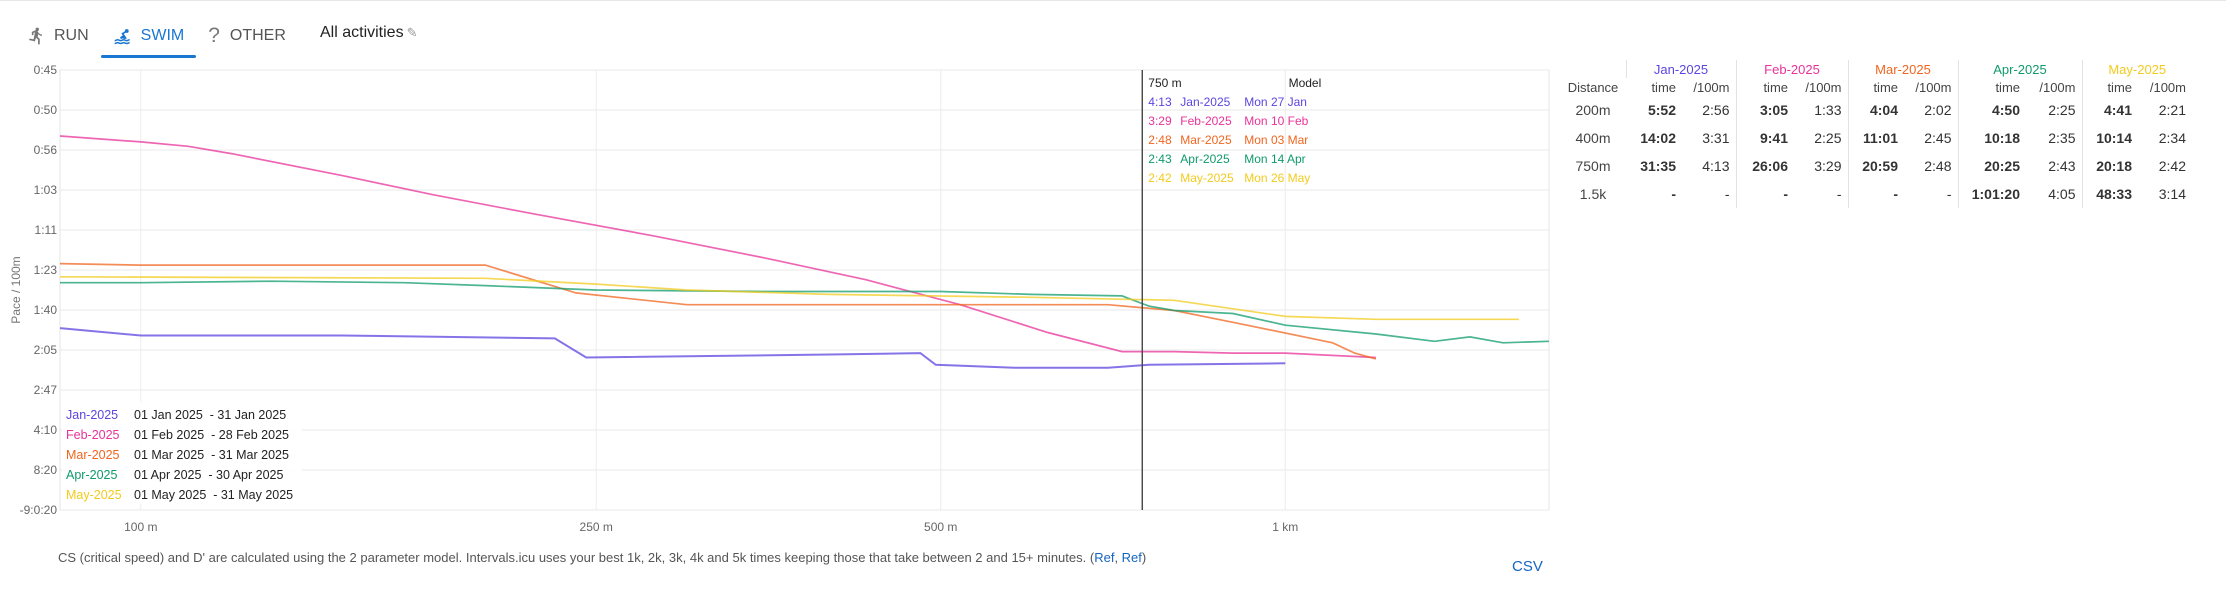  I want to click on top-border, so click(1113, 0).